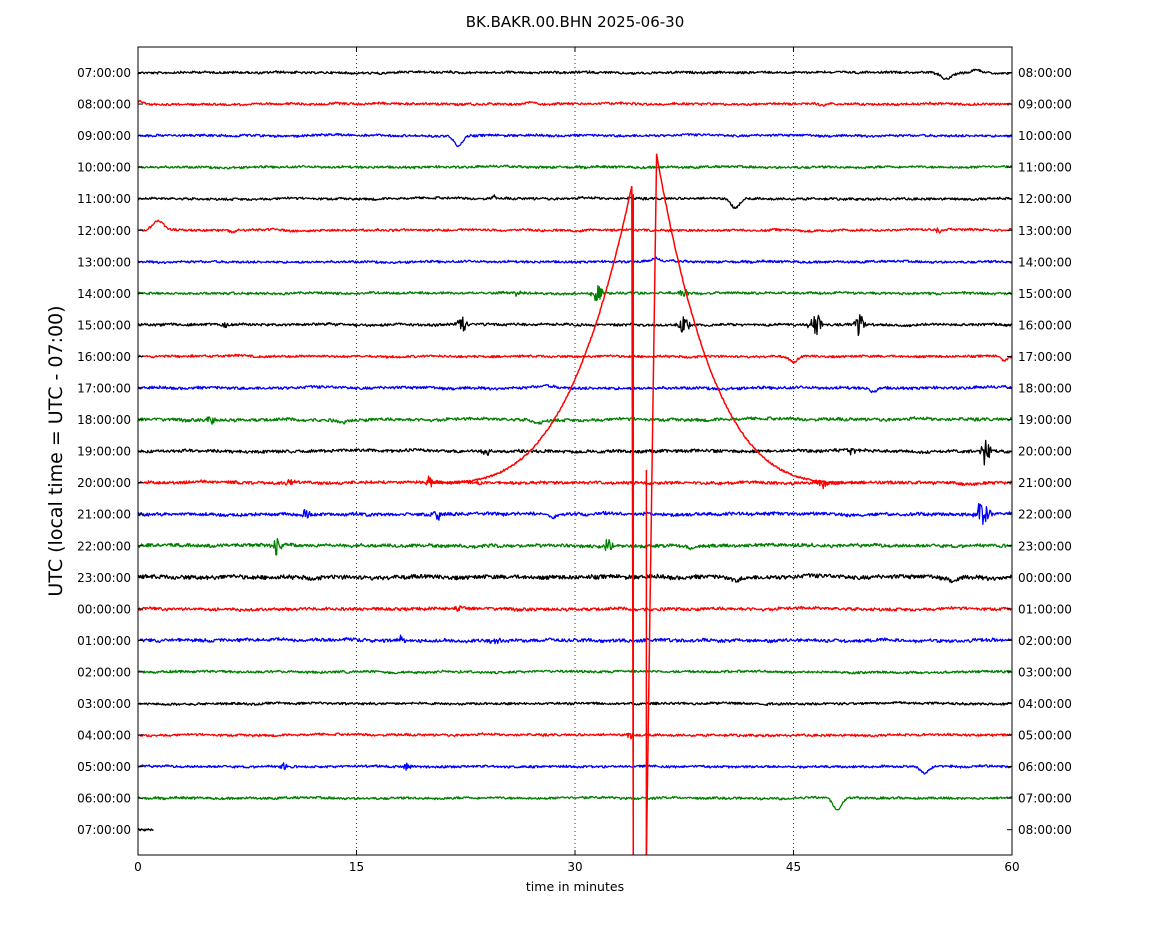  I want to click on y-tick-label-right-19: 03:00:00, so click(1045, 672).